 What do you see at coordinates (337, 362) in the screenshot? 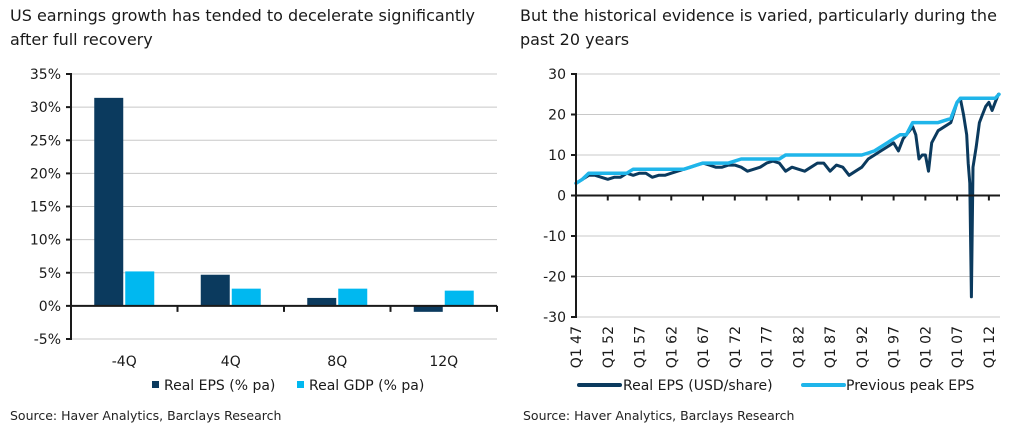
I see `x-category-label: 8Q` at bounding box center [337, 362].